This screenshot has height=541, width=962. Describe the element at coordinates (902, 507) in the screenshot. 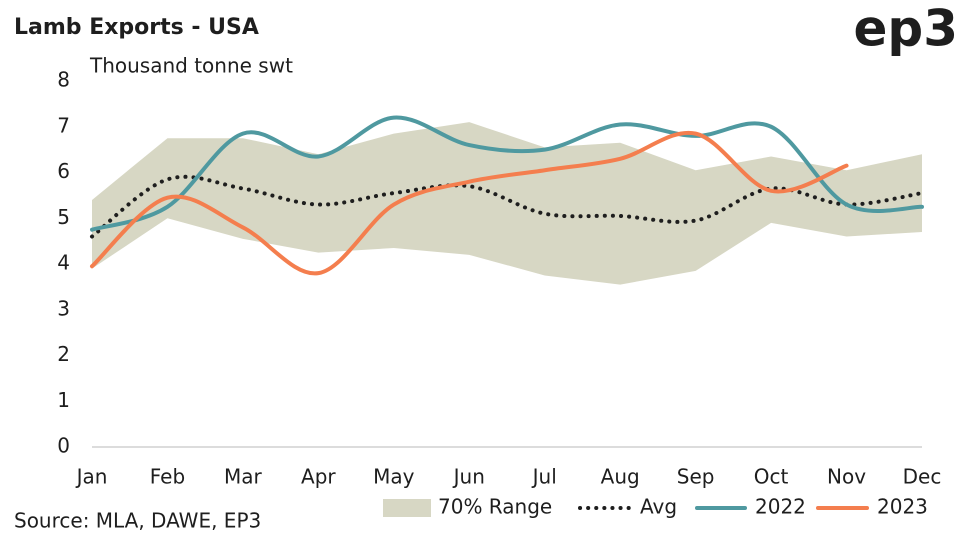

I see `legend-label: 2023` at that location.